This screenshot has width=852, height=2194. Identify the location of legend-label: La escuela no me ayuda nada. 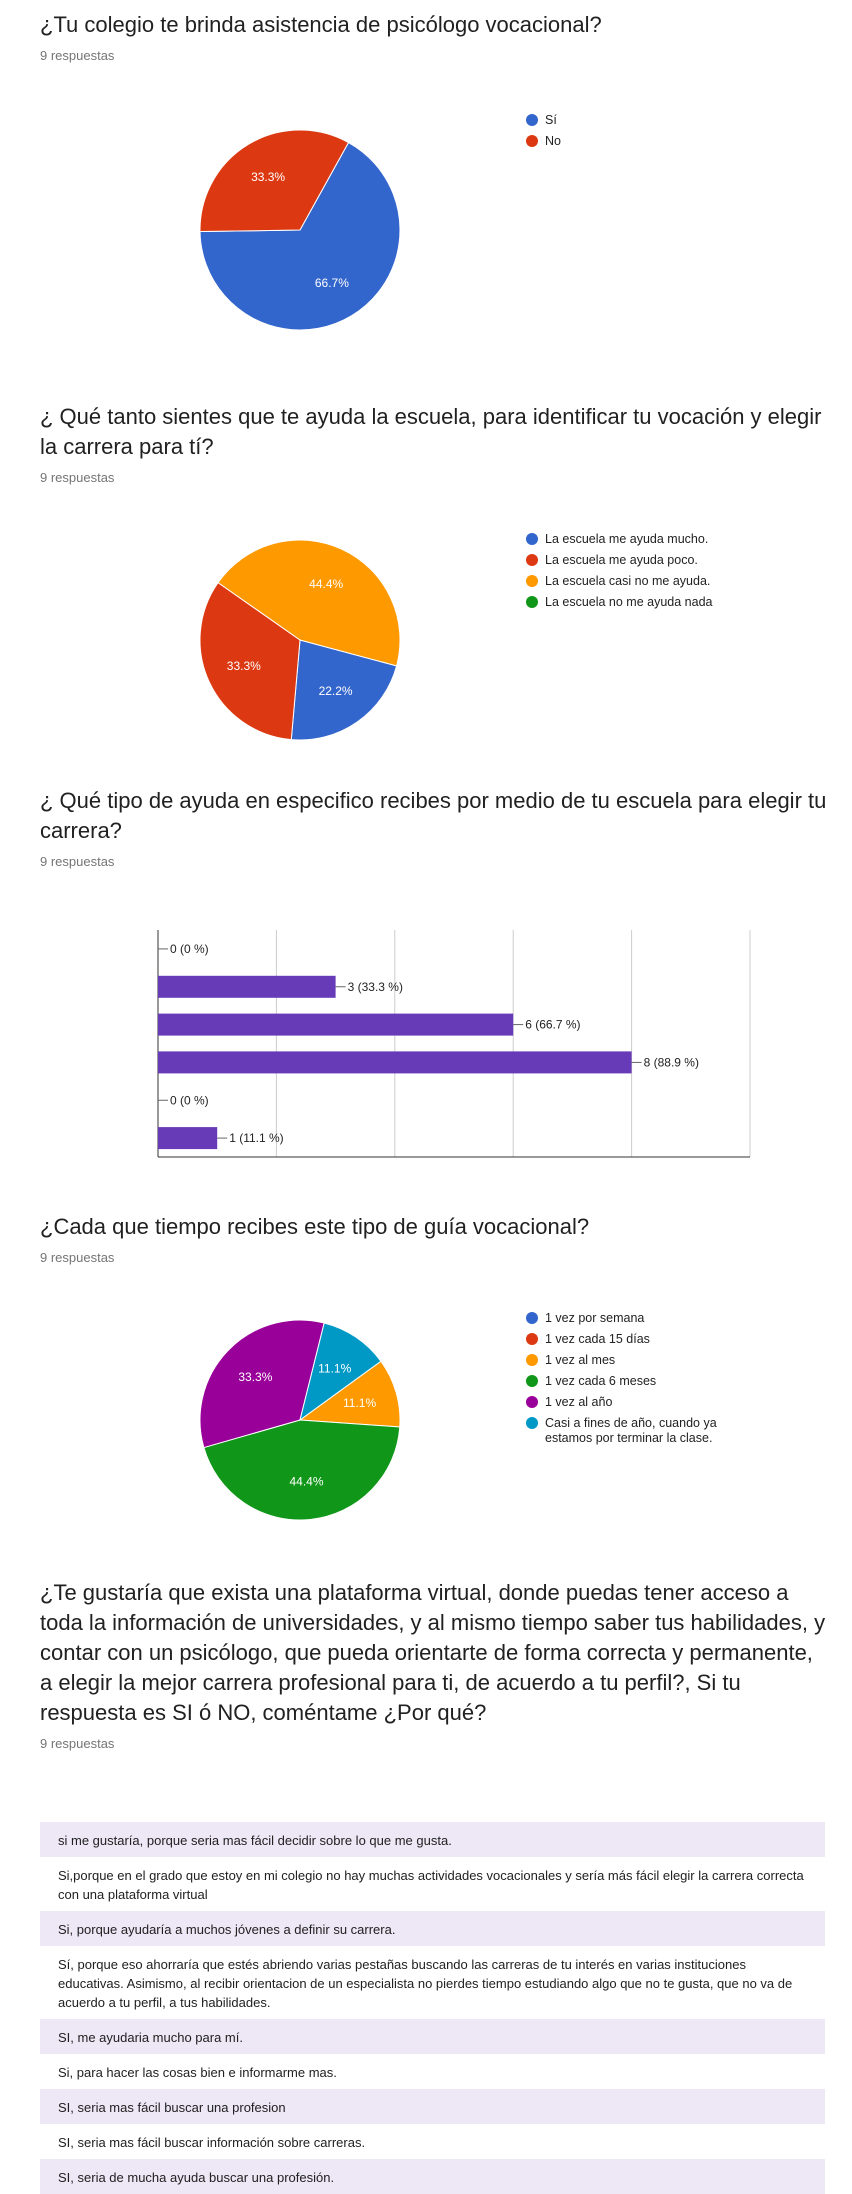
(629, 602).